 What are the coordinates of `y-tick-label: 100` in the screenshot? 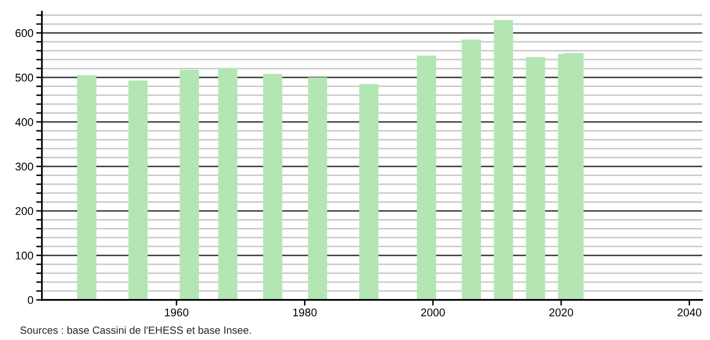 It's located at (25, 256).